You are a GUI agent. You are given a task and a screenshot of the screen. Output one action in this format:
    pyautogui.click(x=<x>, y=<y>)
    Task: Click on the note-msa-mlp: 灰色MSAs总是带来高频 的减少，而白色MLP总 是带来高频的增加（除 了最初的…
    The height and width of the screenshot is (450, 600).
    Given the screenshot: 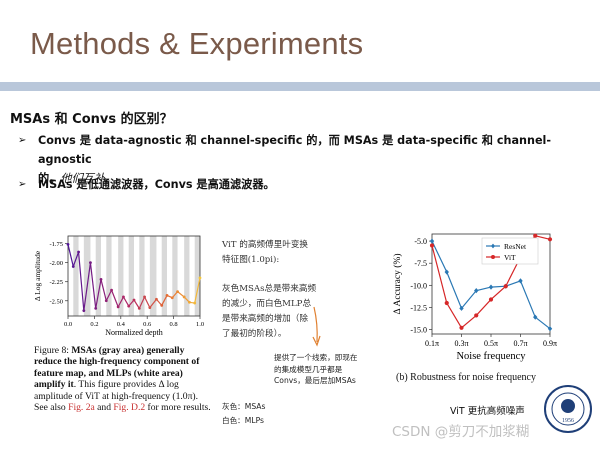 What is the action you would take?
    pyautogui.click(x=269, y=312)
    